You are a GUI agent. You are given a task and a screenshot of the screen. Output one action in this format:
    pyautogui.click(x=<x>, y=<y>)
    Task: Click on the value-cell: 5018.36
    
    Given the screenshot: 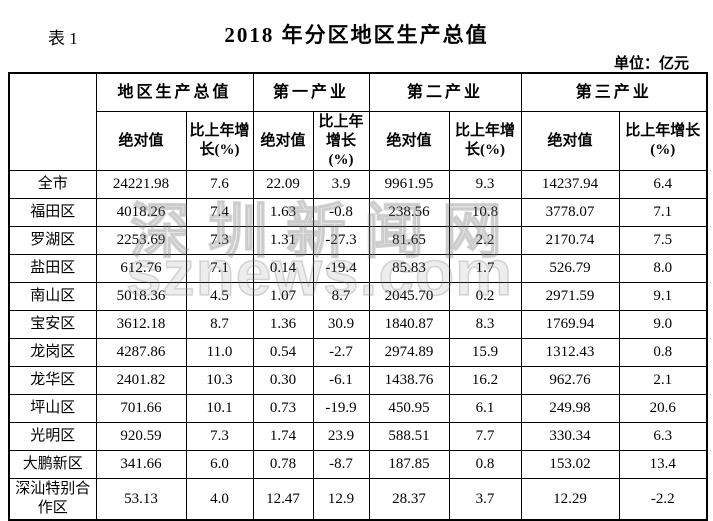 What is the action you would take?
    pyautogui.click(x=141, y=297)
    